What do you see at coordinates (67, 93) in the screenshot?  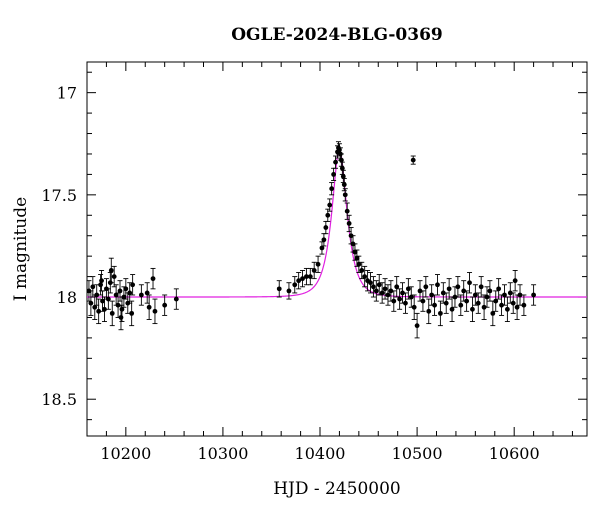 I see `y-tick-label: 17` at bounding box center [67, 93].